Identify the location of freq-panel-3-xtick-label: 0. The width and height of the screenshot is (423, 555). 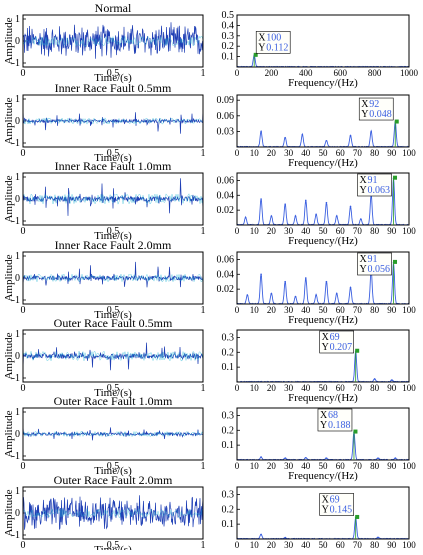
(237, 310).